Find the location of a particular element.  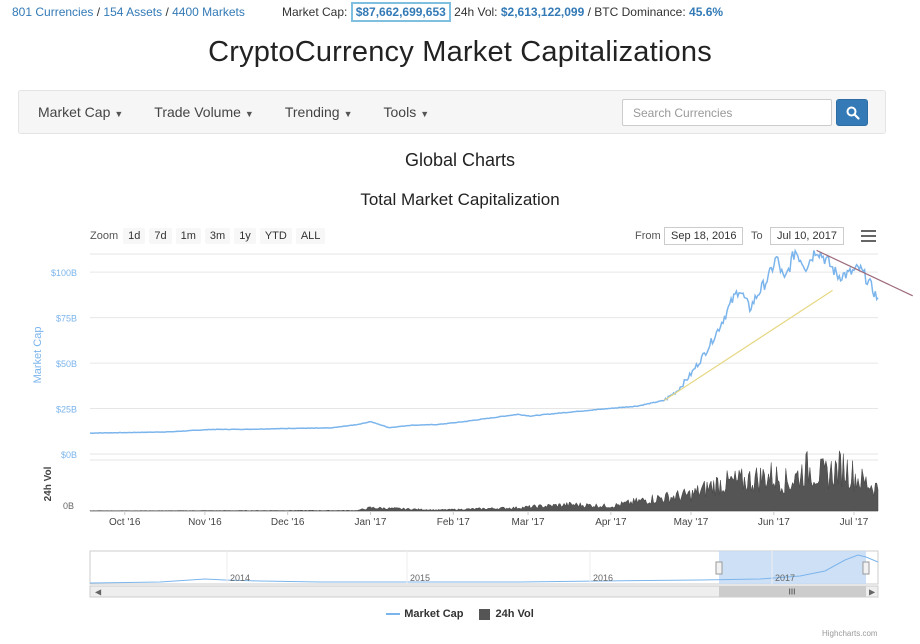

nav-market-cap-dropdown: Market Cap ▼ is located at coordinates (77, 112).